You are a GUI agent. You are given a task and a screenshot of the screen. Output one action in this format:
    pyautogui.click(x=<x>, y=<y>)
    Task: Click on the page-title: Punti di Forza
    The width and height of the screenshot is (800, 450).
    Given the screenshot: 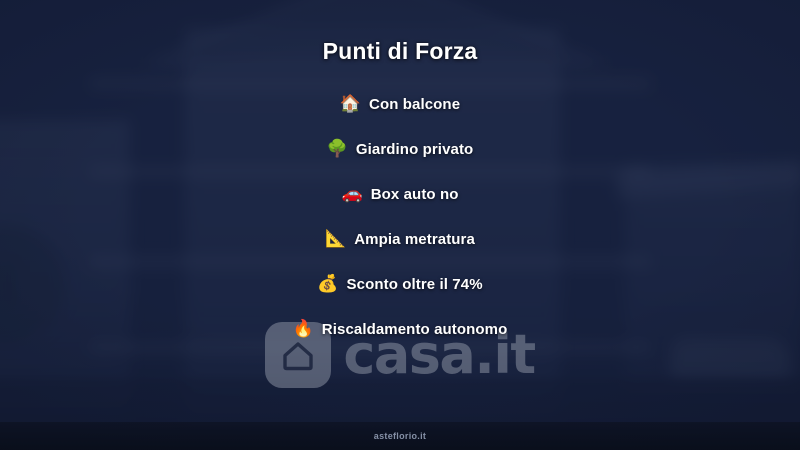 What is the action you would take?
    pyautogui.click(x=400, y=51)
    